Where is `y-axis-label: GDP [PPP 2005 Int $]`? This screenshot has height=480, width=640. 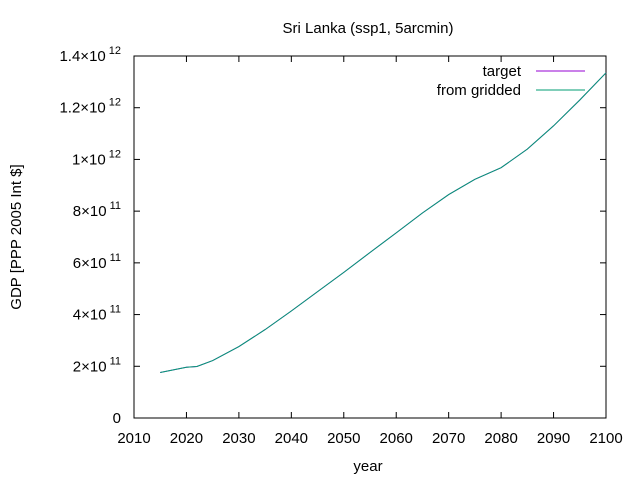 y-axis-label: GDP [PPP 2005 Int $] is located at coordinates (16, 236).